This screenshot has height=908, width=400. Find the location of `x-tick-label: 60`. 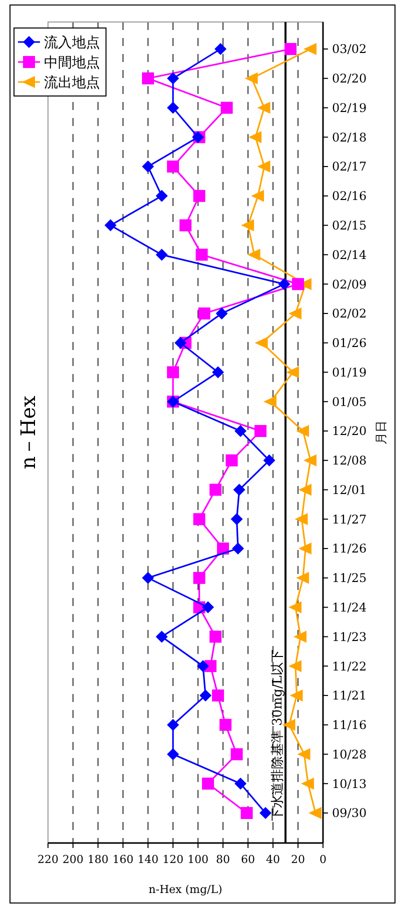

x-tick-label: 60 is located at coordinates (248, 859).